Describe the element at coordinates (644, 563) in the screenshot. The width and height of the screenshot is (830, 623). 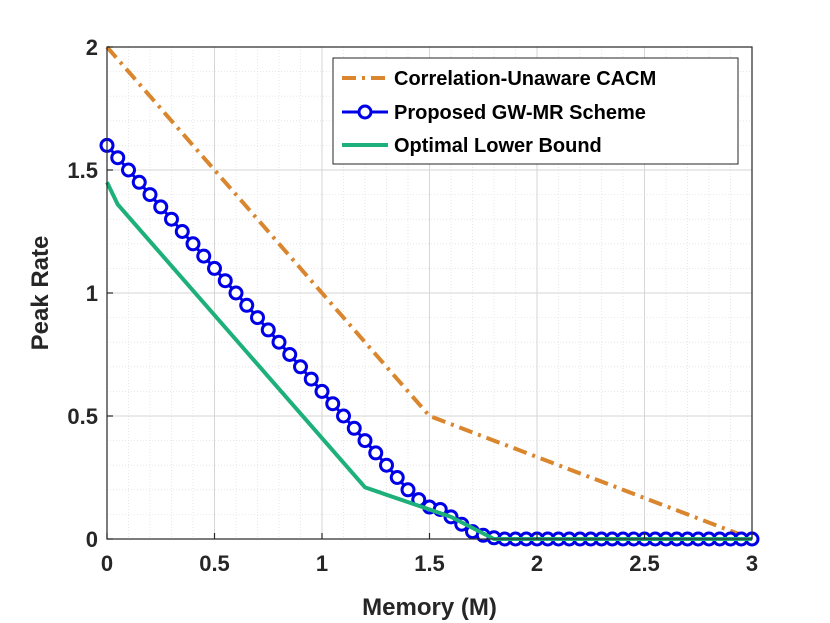
I see `x-tick-label: 2.5` at that location.